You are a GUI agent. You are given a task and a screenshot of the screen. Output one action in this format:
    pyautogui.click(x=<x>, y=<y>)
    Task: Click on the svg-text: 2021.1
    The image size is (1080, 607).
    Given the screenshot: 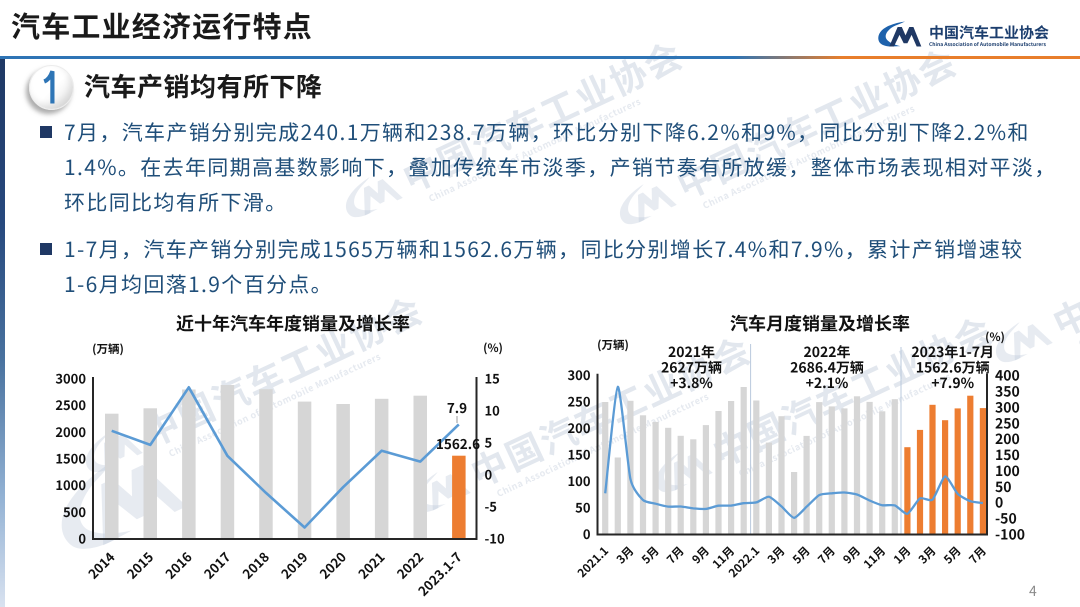 What is the action you would take?
    pyautogui.click(x=593, y=562)
    